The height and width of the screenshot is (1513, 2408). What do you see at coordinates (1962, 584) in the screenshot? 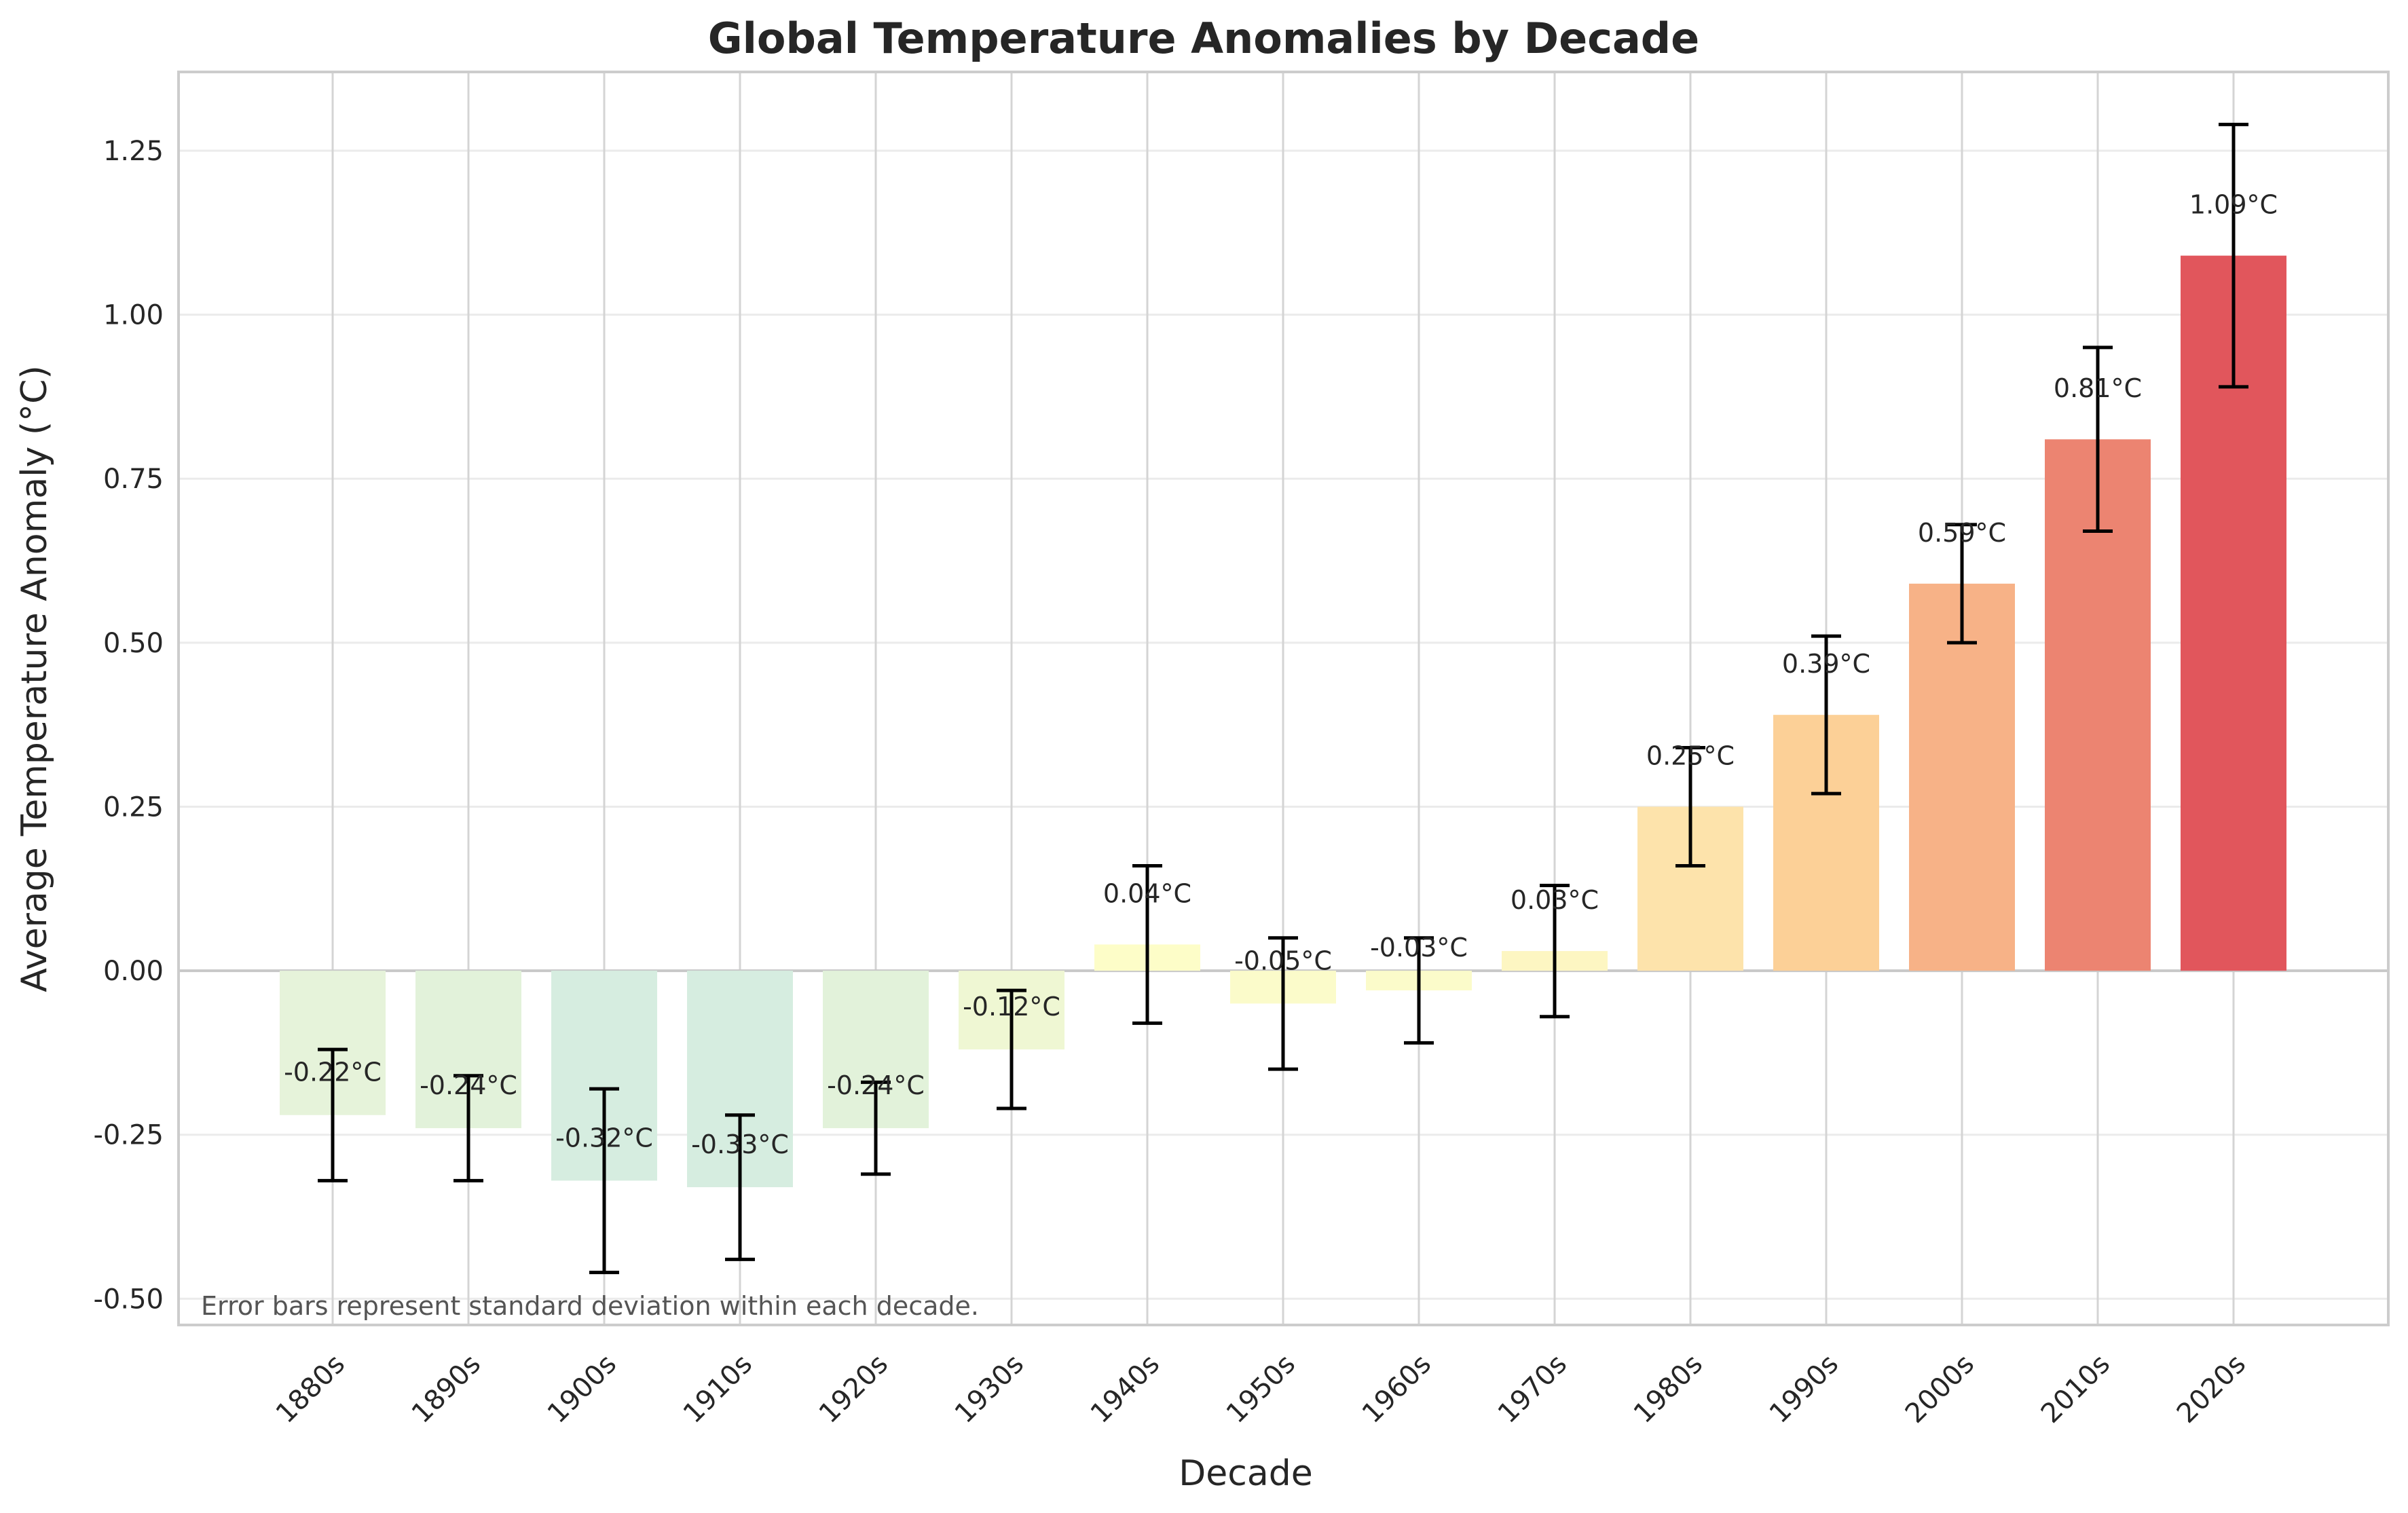
I see `error-bar-2000s` at bounding box center [1962, 584].